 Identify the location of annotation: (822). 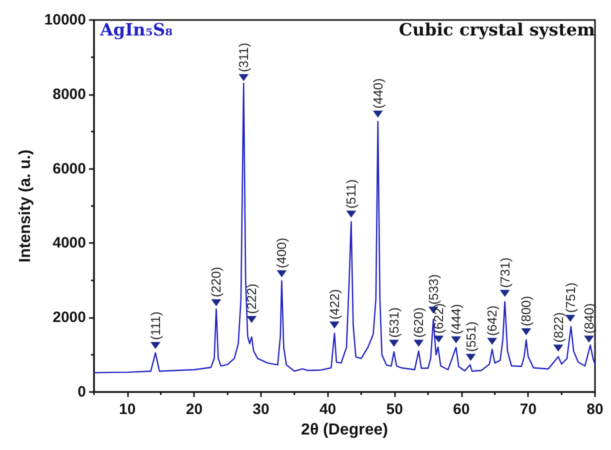
(558, 327).